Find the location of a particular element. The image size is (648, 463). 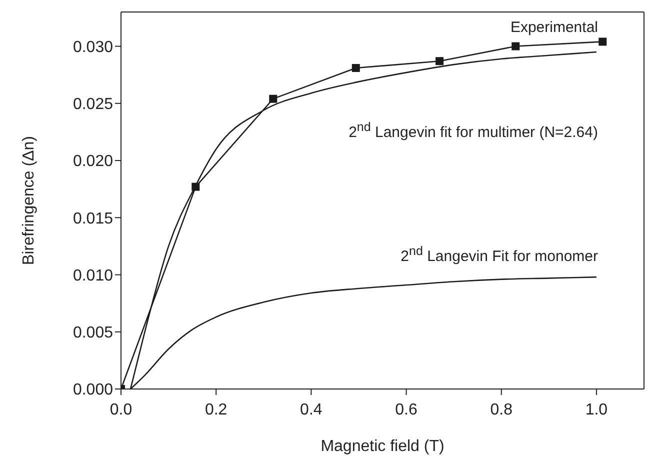

x-tick-label: 0.6 is located at coordinates (406, 409).